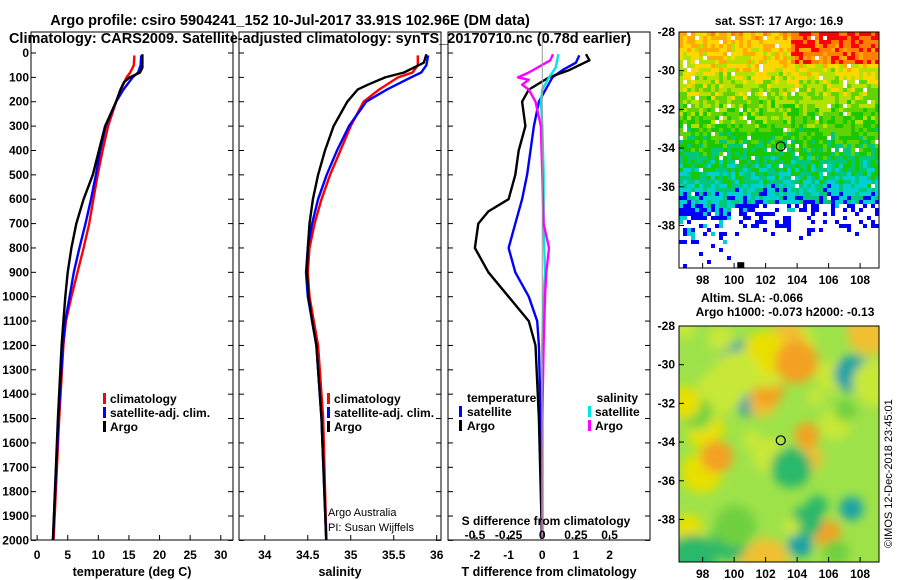  Describe the element at coordinates (19, 175) in the screenshot. I see `y-tick-label: 500` at that location.